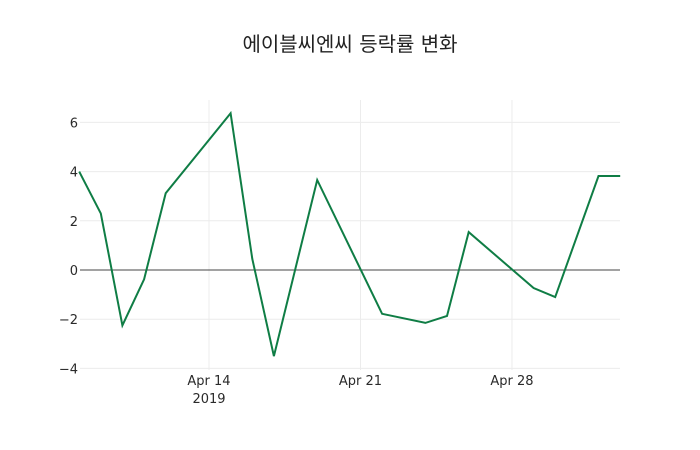  Describe the element at coordinates (360, 381) in the screenshot. I see `x-tick-label: Apr 21` at that location.